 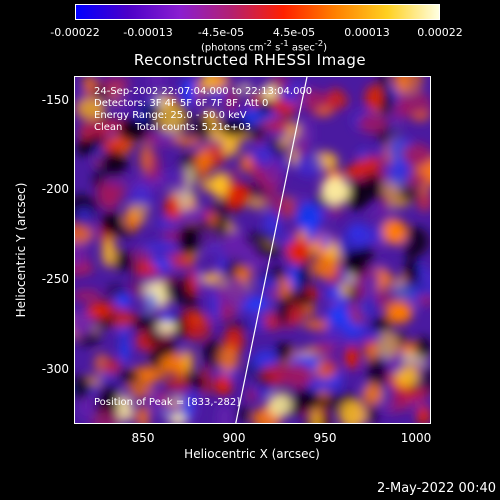 What do you see at coordinates (416, 438) in the screenshot?
I see `x-tick-label: 1000` at bounding box center [416, 438].